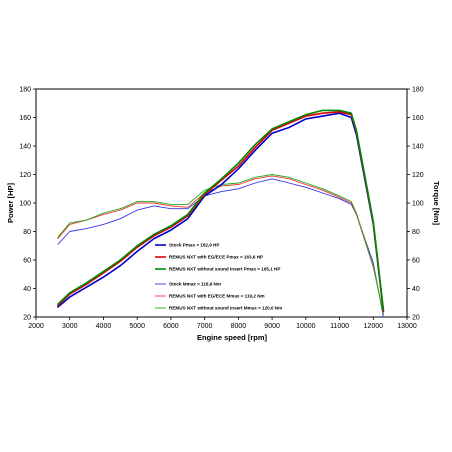 This screenshot has width=452, height=452. I want to click on y2-tick-label: 60, so click(416, 261).